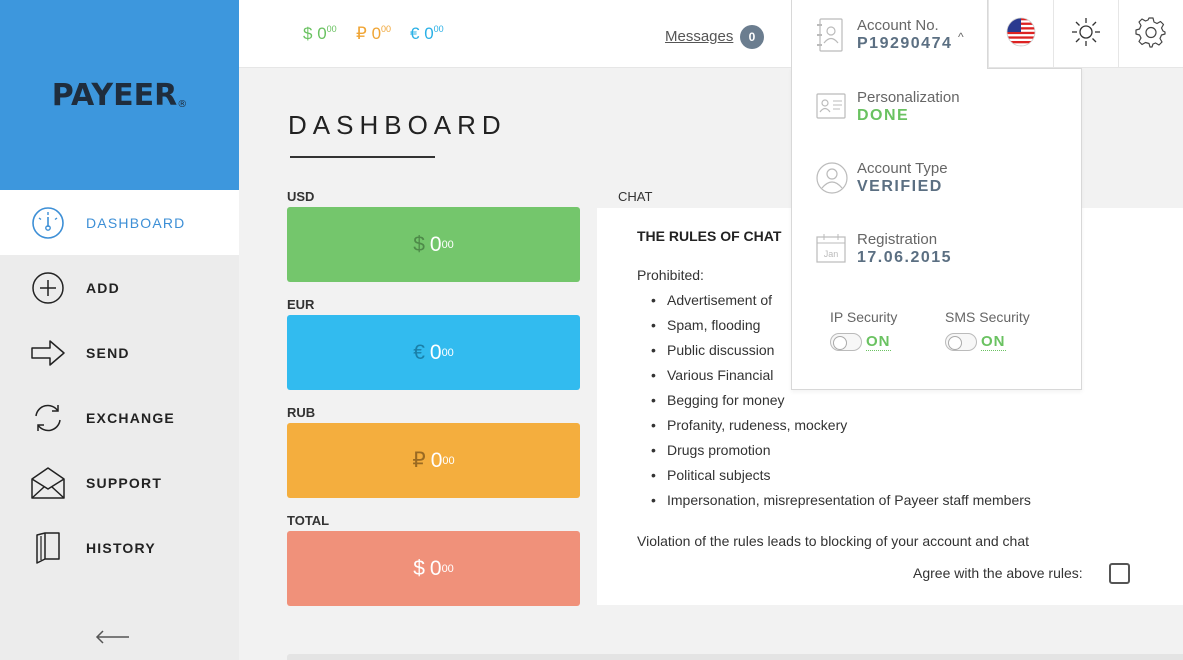 The height and width of the screenshot is (660, 1183). I want to click on sidebar-item-history: HISTORY, so click(119, 547).